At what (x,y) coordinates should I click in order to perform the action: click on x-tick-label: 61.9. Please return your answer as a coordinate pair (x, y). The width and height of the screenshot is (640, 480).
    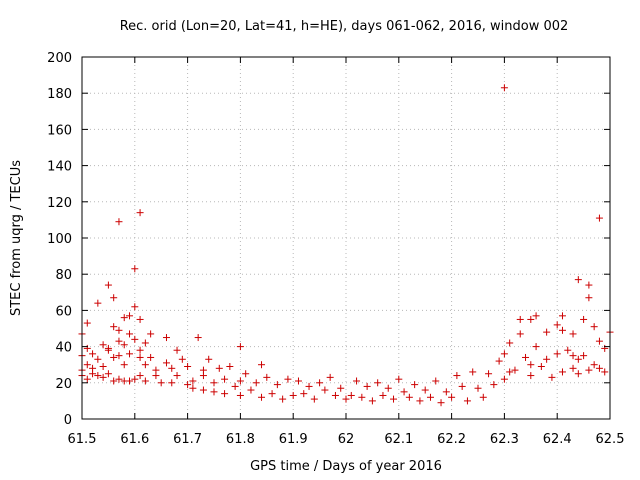
    Looking at the image, I should click on (293, 439).